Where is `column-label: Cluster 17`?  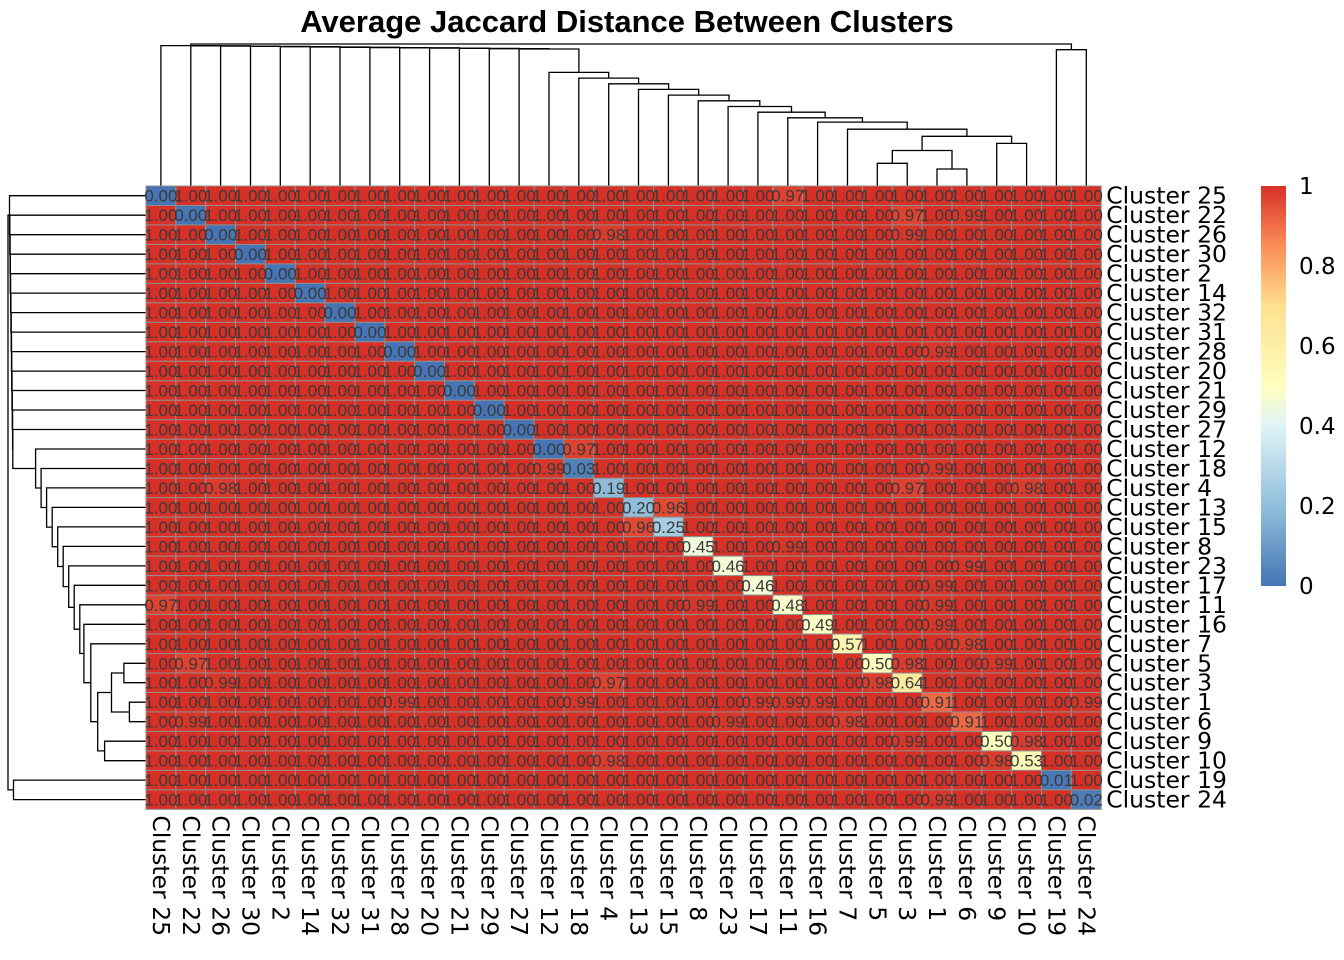 column-label: Cluster 17 is located at coordinates (758, 875).